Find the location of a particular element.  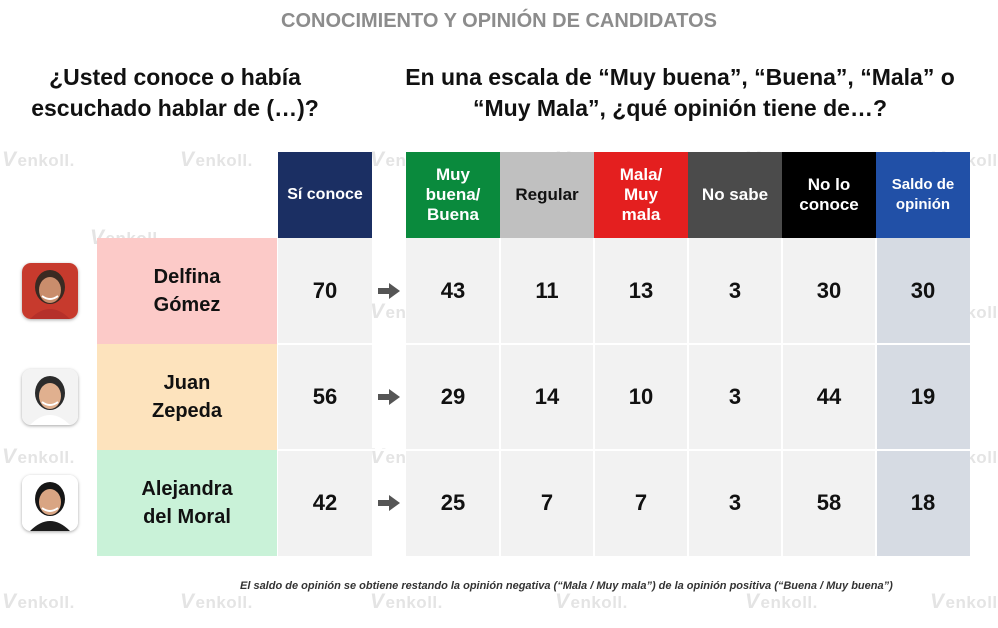

column-header-saldo: Saldo de opinión is located at coordinates (923, 195).